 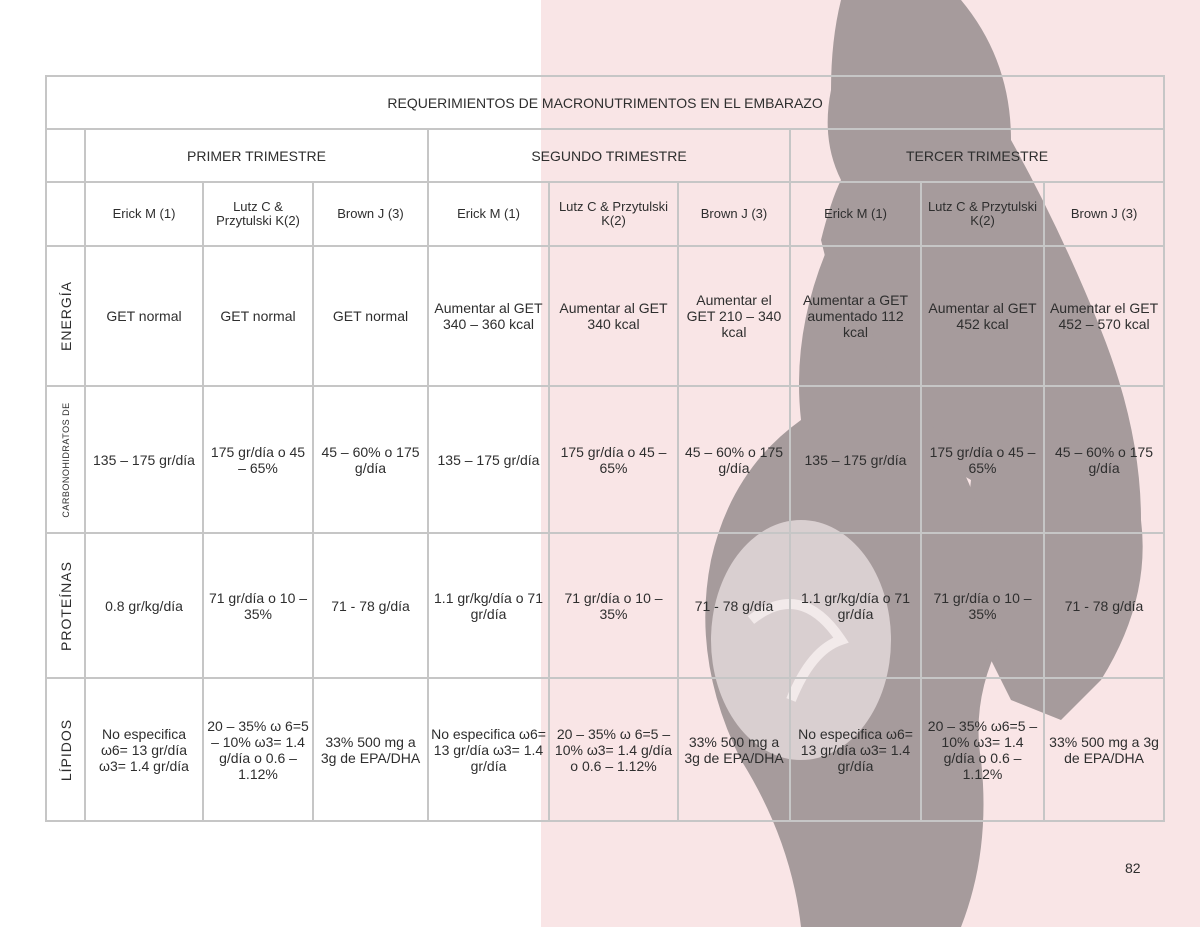 What do you see at coordinates (1133, 868) in the screenshot?
I see `page-number: 82` at bounding box center [1133, 868].